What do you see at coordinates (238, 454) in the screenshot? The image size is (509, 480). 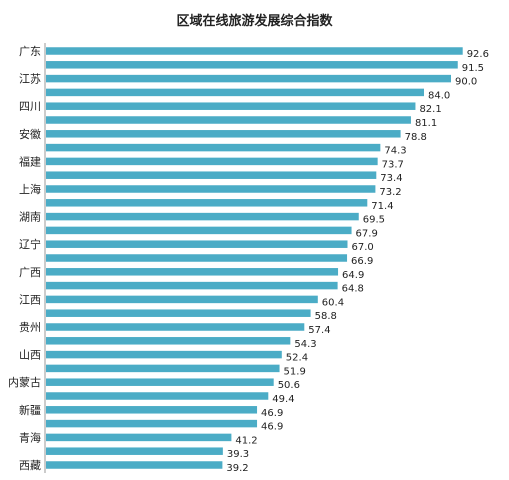 I see `data-label: 39.3` at bounding box center [238, 454].